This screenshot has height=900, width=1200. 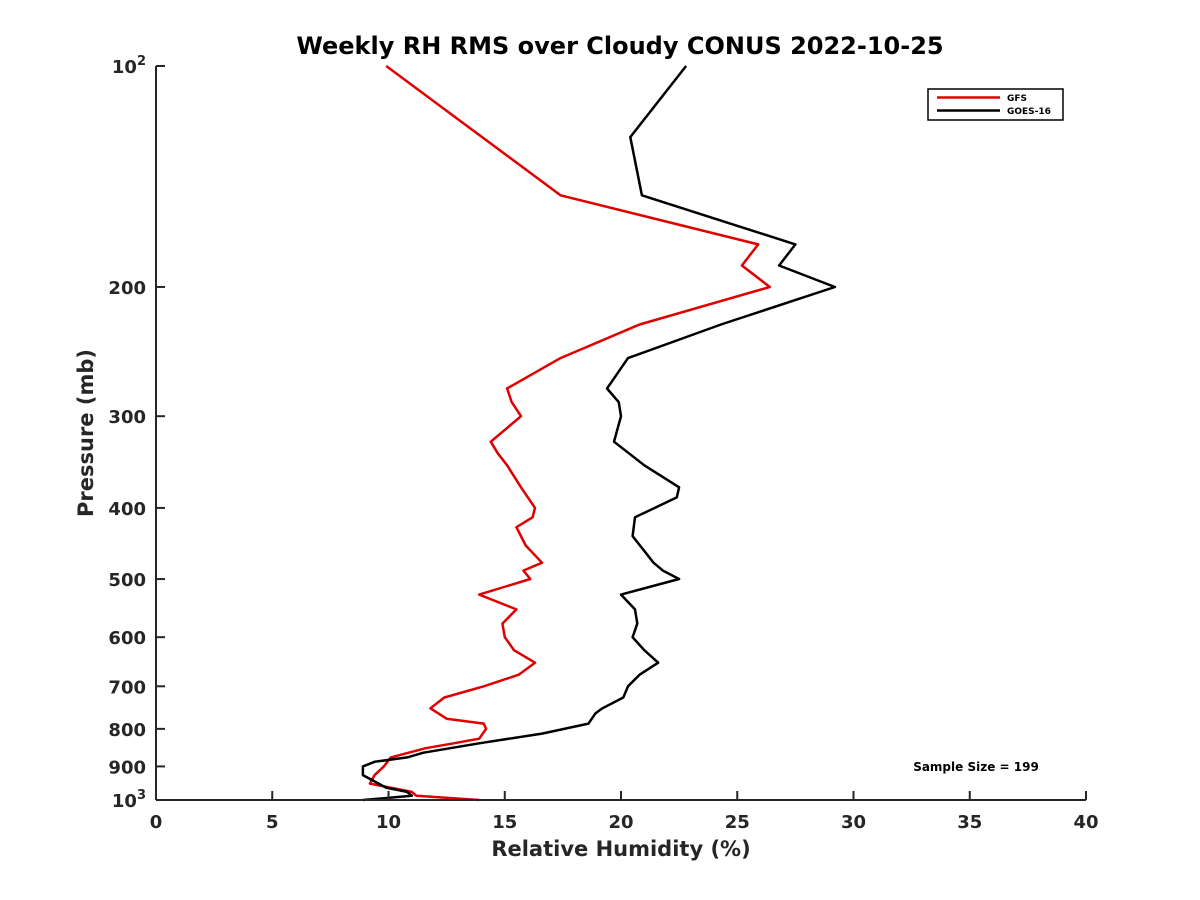 I want to click on x-ticks: 0 5 10 15 20 25 30 35 40, so click(x=624, y=812).